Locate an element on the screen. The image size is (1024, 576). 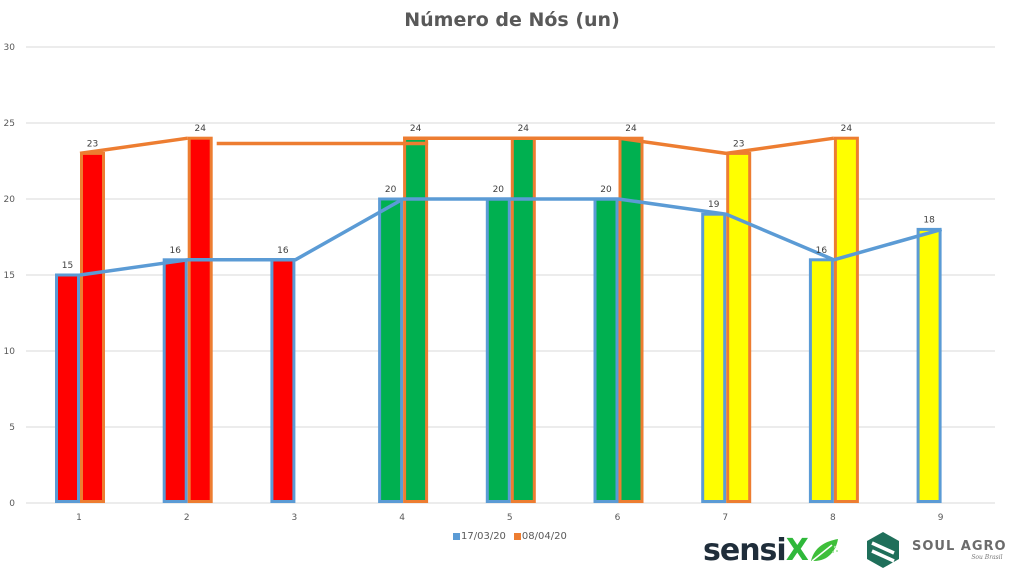
data-label: 19 is located at coordinates (714, 205).